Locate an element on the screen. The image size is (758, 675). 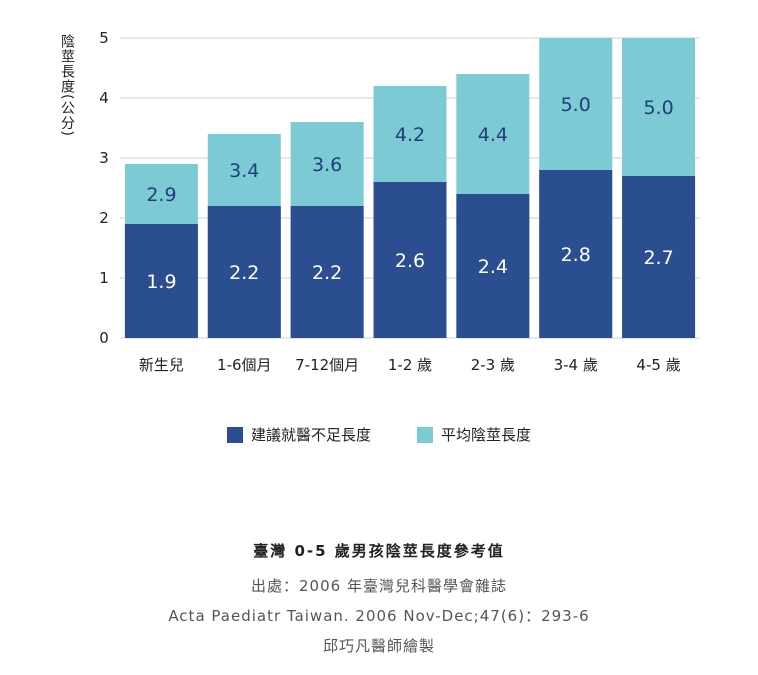
x-tick-label: 4-5 歲 is located at coordinates (658, 365).